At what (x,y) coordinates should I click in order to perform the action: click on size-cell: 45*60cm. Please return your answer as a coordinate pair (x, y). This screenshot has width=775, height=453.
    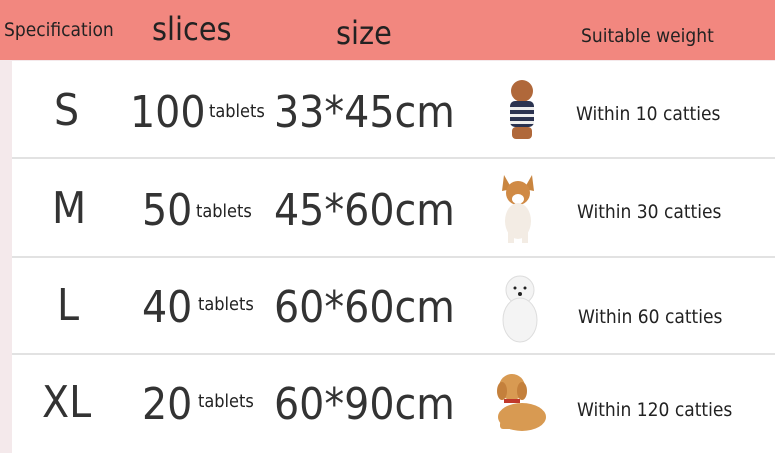
    Looking at the image, I should click on (364, 210).